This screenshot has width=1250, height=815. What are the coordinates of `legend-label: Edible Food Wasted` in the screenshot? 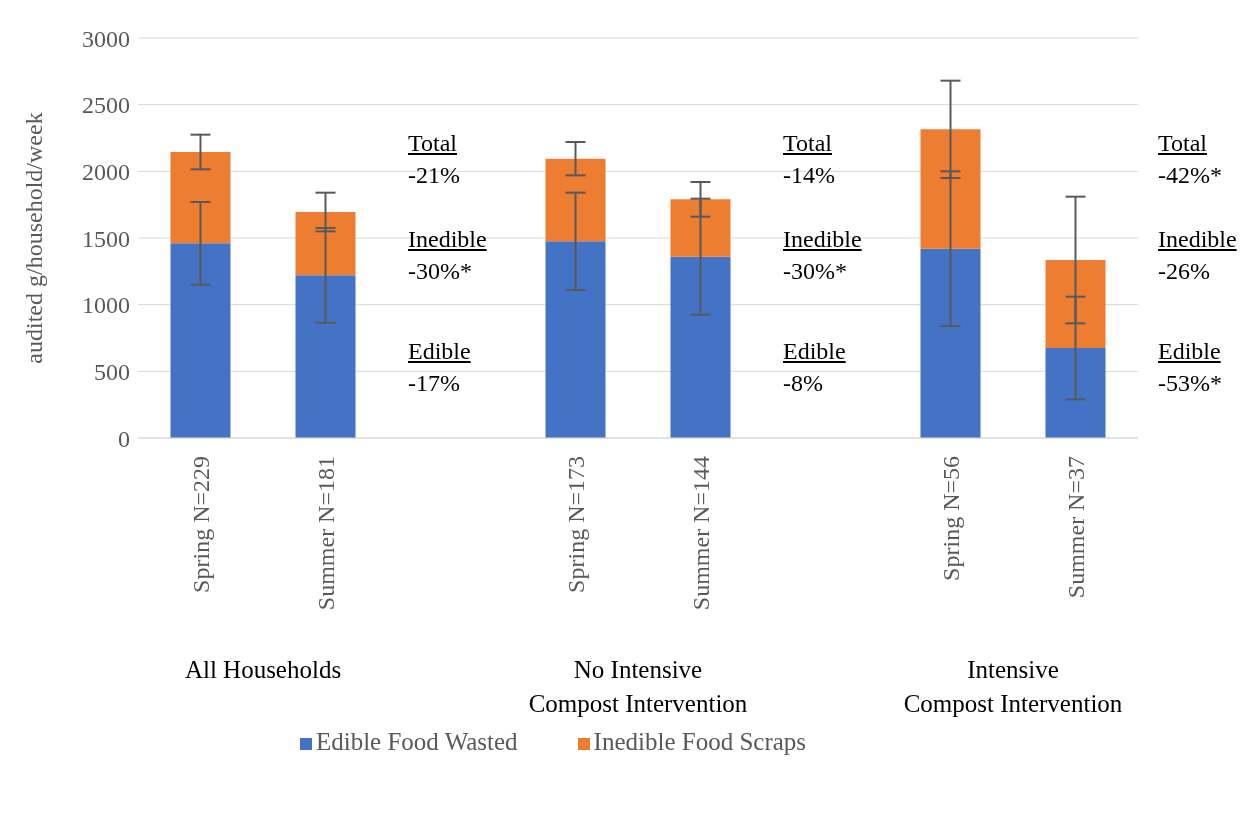 It's located at (416, 741).